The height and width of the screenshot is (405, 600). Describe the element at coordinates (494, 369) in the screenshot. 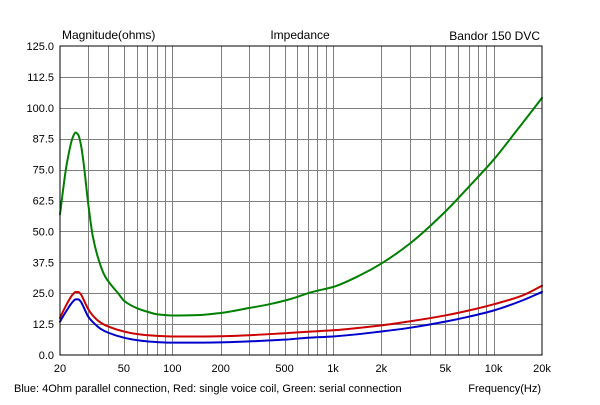

I see `x-tick-label: 10k` at that location.